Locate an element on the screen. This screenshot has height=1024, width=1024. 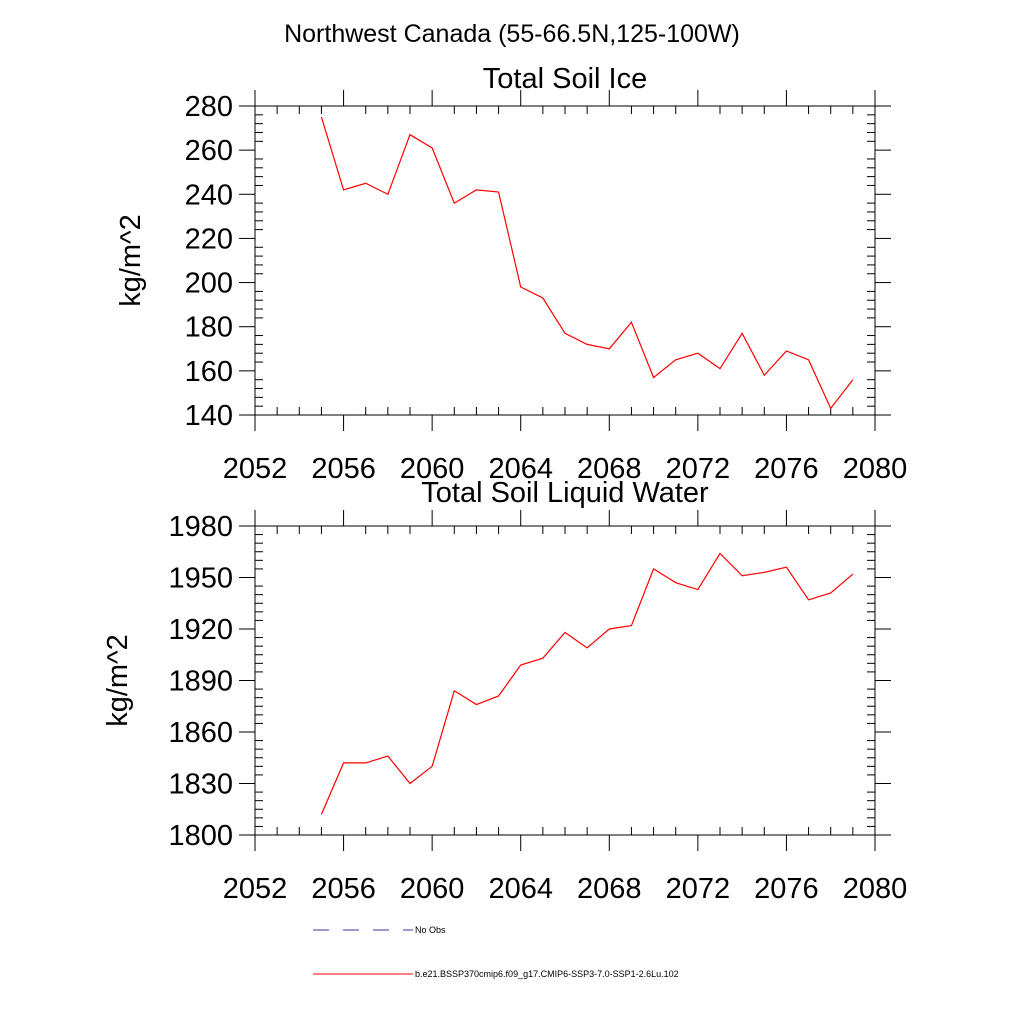
chart-0-xtick-label: 2080 is located at coordinates (875, 469).